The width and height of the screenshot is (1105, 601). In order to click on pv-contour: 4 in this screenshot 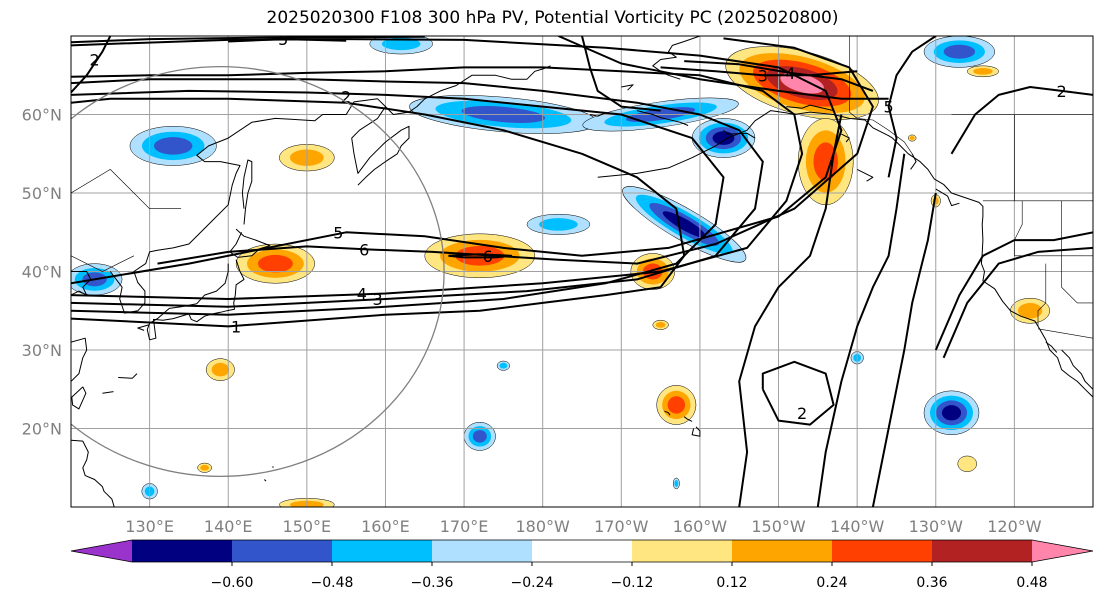, I will do `click(779, 76)`.